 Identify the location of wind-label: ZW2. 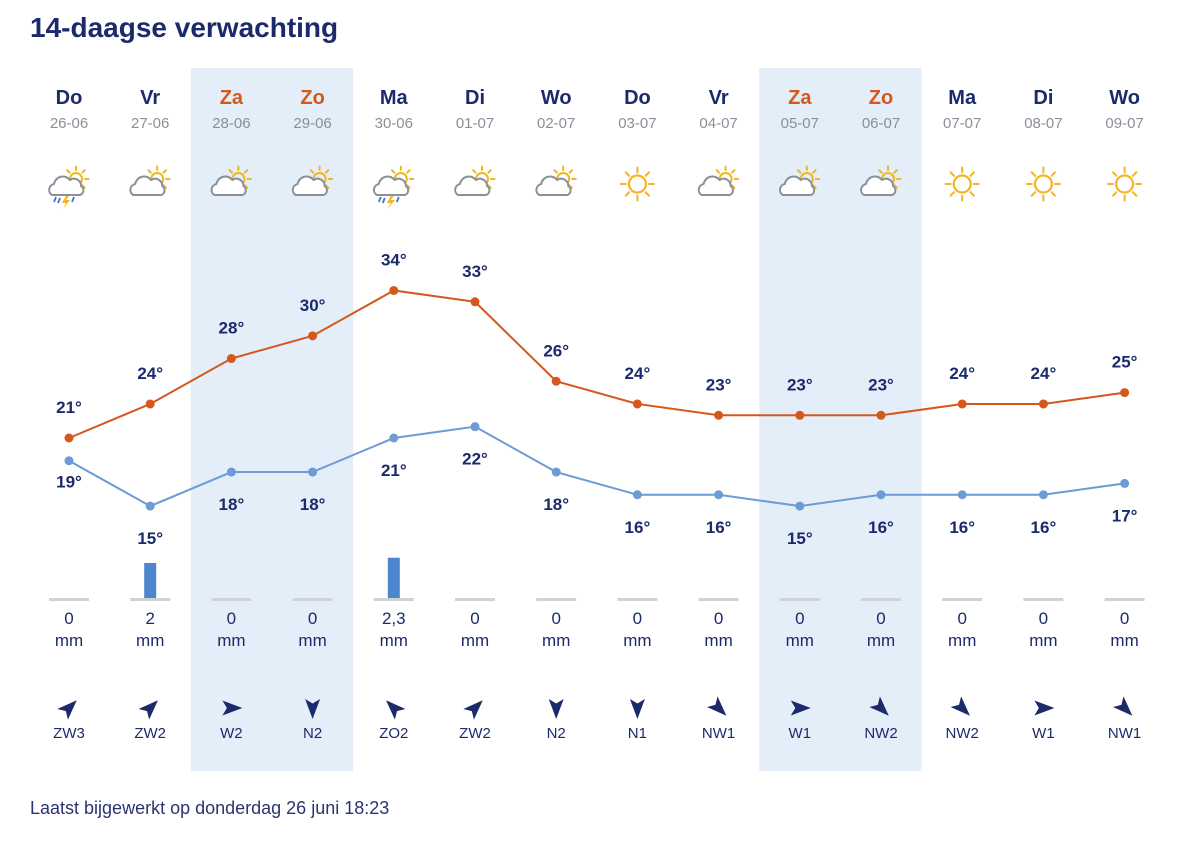
(150, 733).